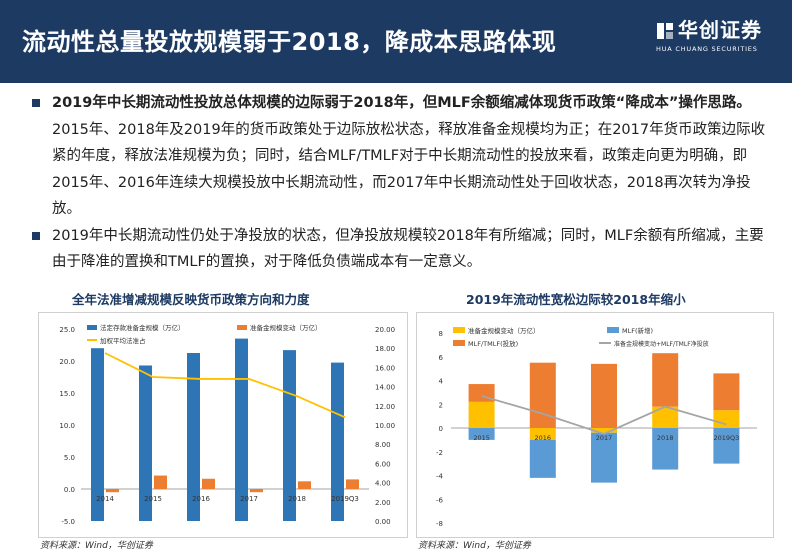 Image resolution: width=792 pixels, height=551 pixels. Describe the element at coordinates (385, 368) in the screenshot. I see `right-y-tick: 16.00` at that location.